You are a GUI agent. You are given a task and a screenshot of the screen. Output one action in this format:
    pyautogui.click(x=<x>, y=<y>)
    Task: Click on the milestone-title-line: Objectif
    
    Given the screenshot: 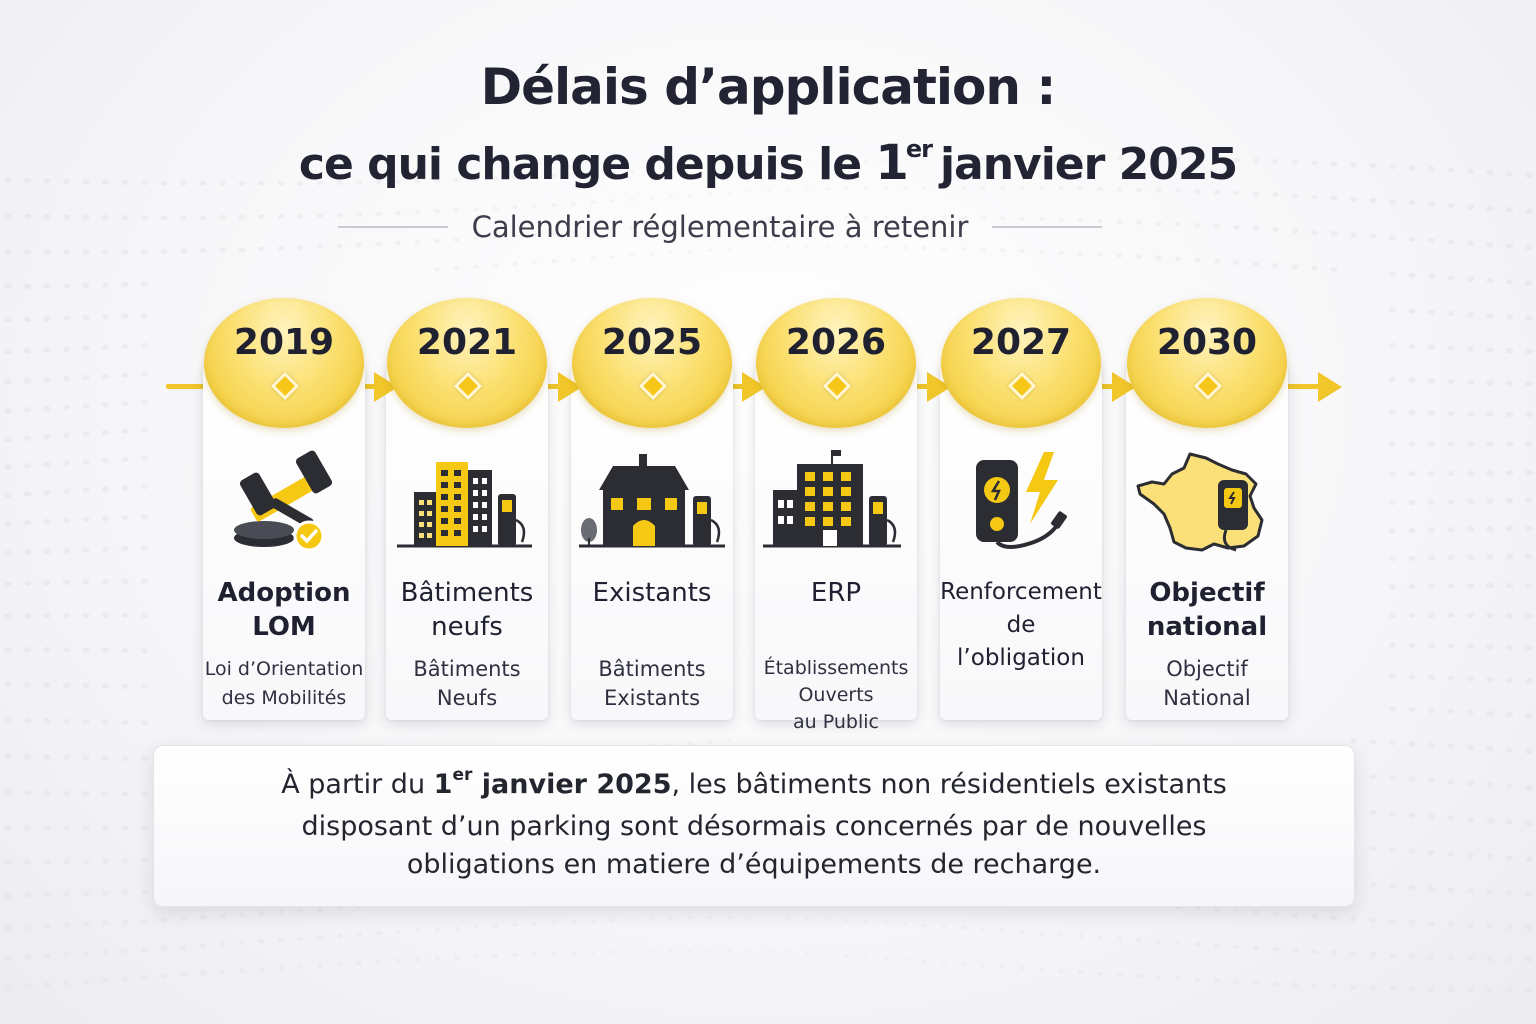 What is the action you would take?
    pyautogui.click(x=1207, y=593)
    